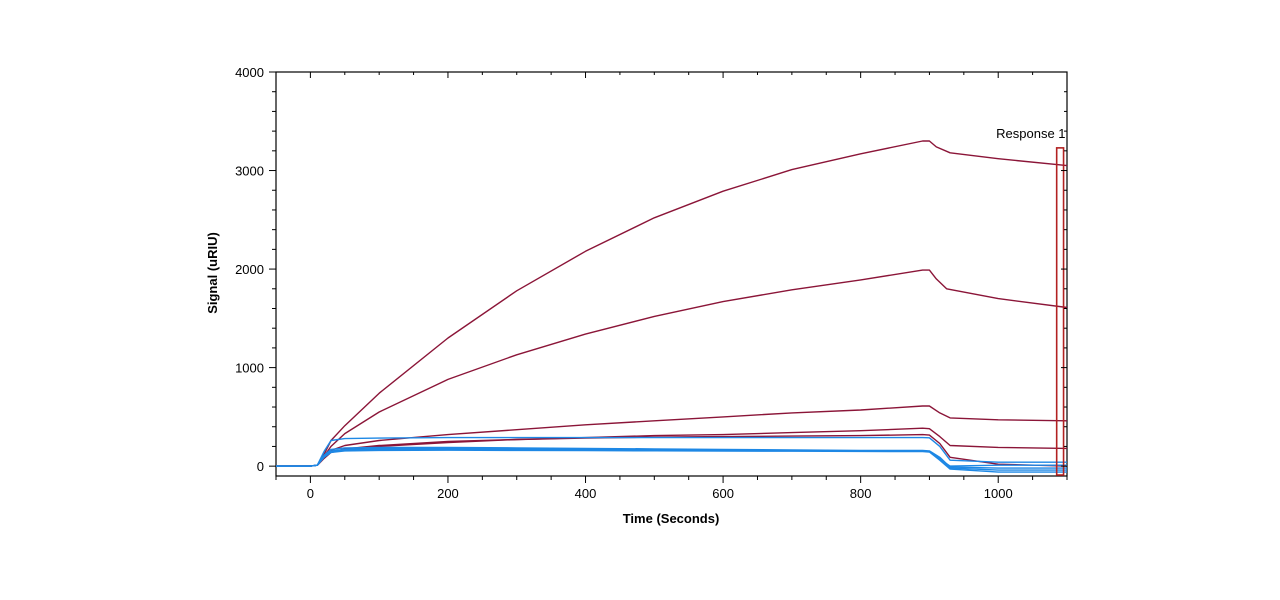 This screenshot has height=600, width=1280. I want to click on x-axis-title: Time (Seconds), so click(671, 518).